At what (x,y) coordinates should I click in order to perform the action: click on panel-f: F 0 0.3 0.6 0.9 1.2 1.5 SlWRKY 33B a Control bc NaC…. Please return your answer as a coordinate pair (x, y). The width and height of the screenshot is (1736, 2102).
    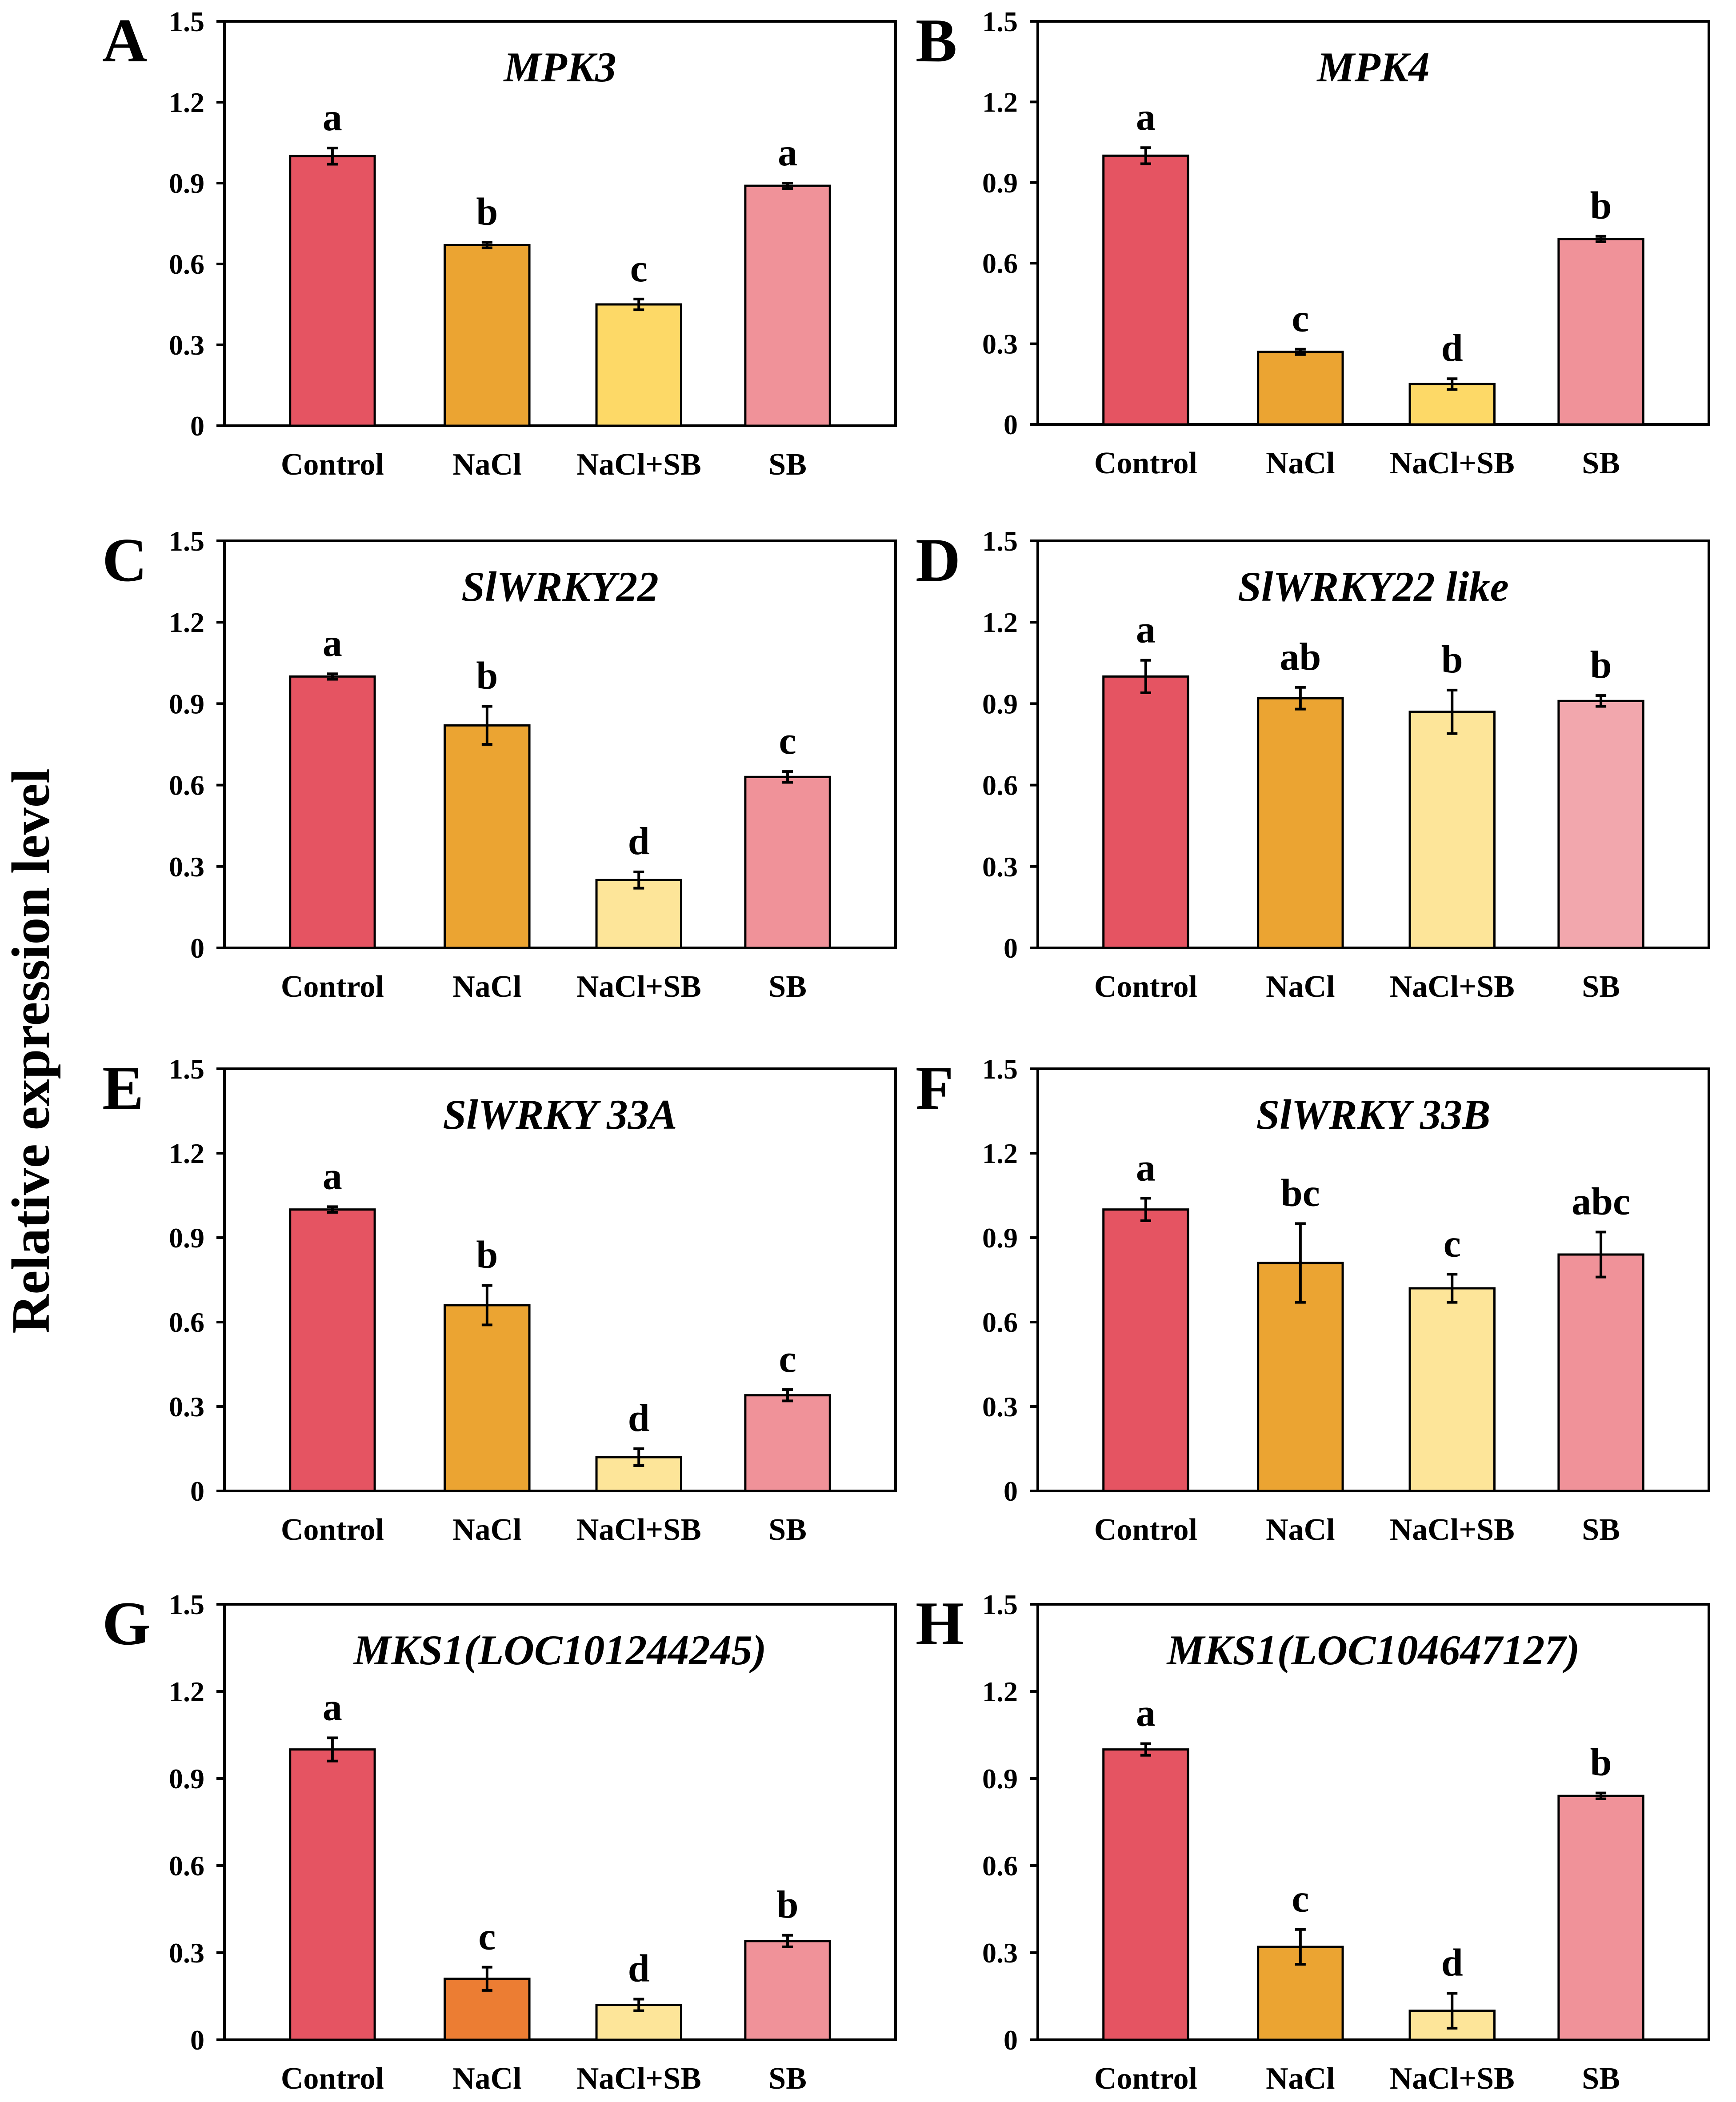
    Looking at the image, I should click on (1313, 1300).